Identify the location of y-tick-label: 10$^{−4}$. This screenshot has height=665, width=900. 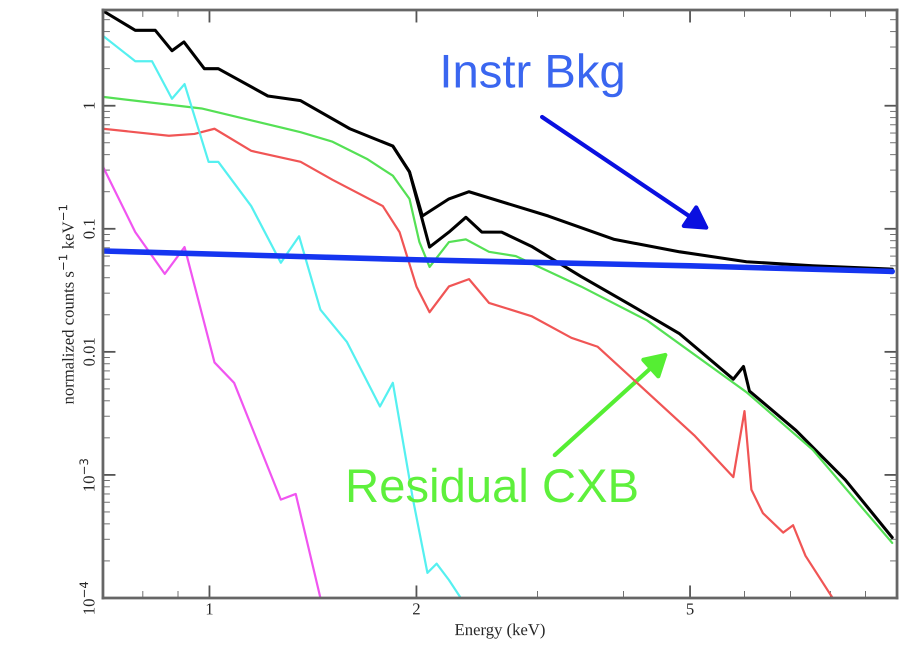
(87, 598).